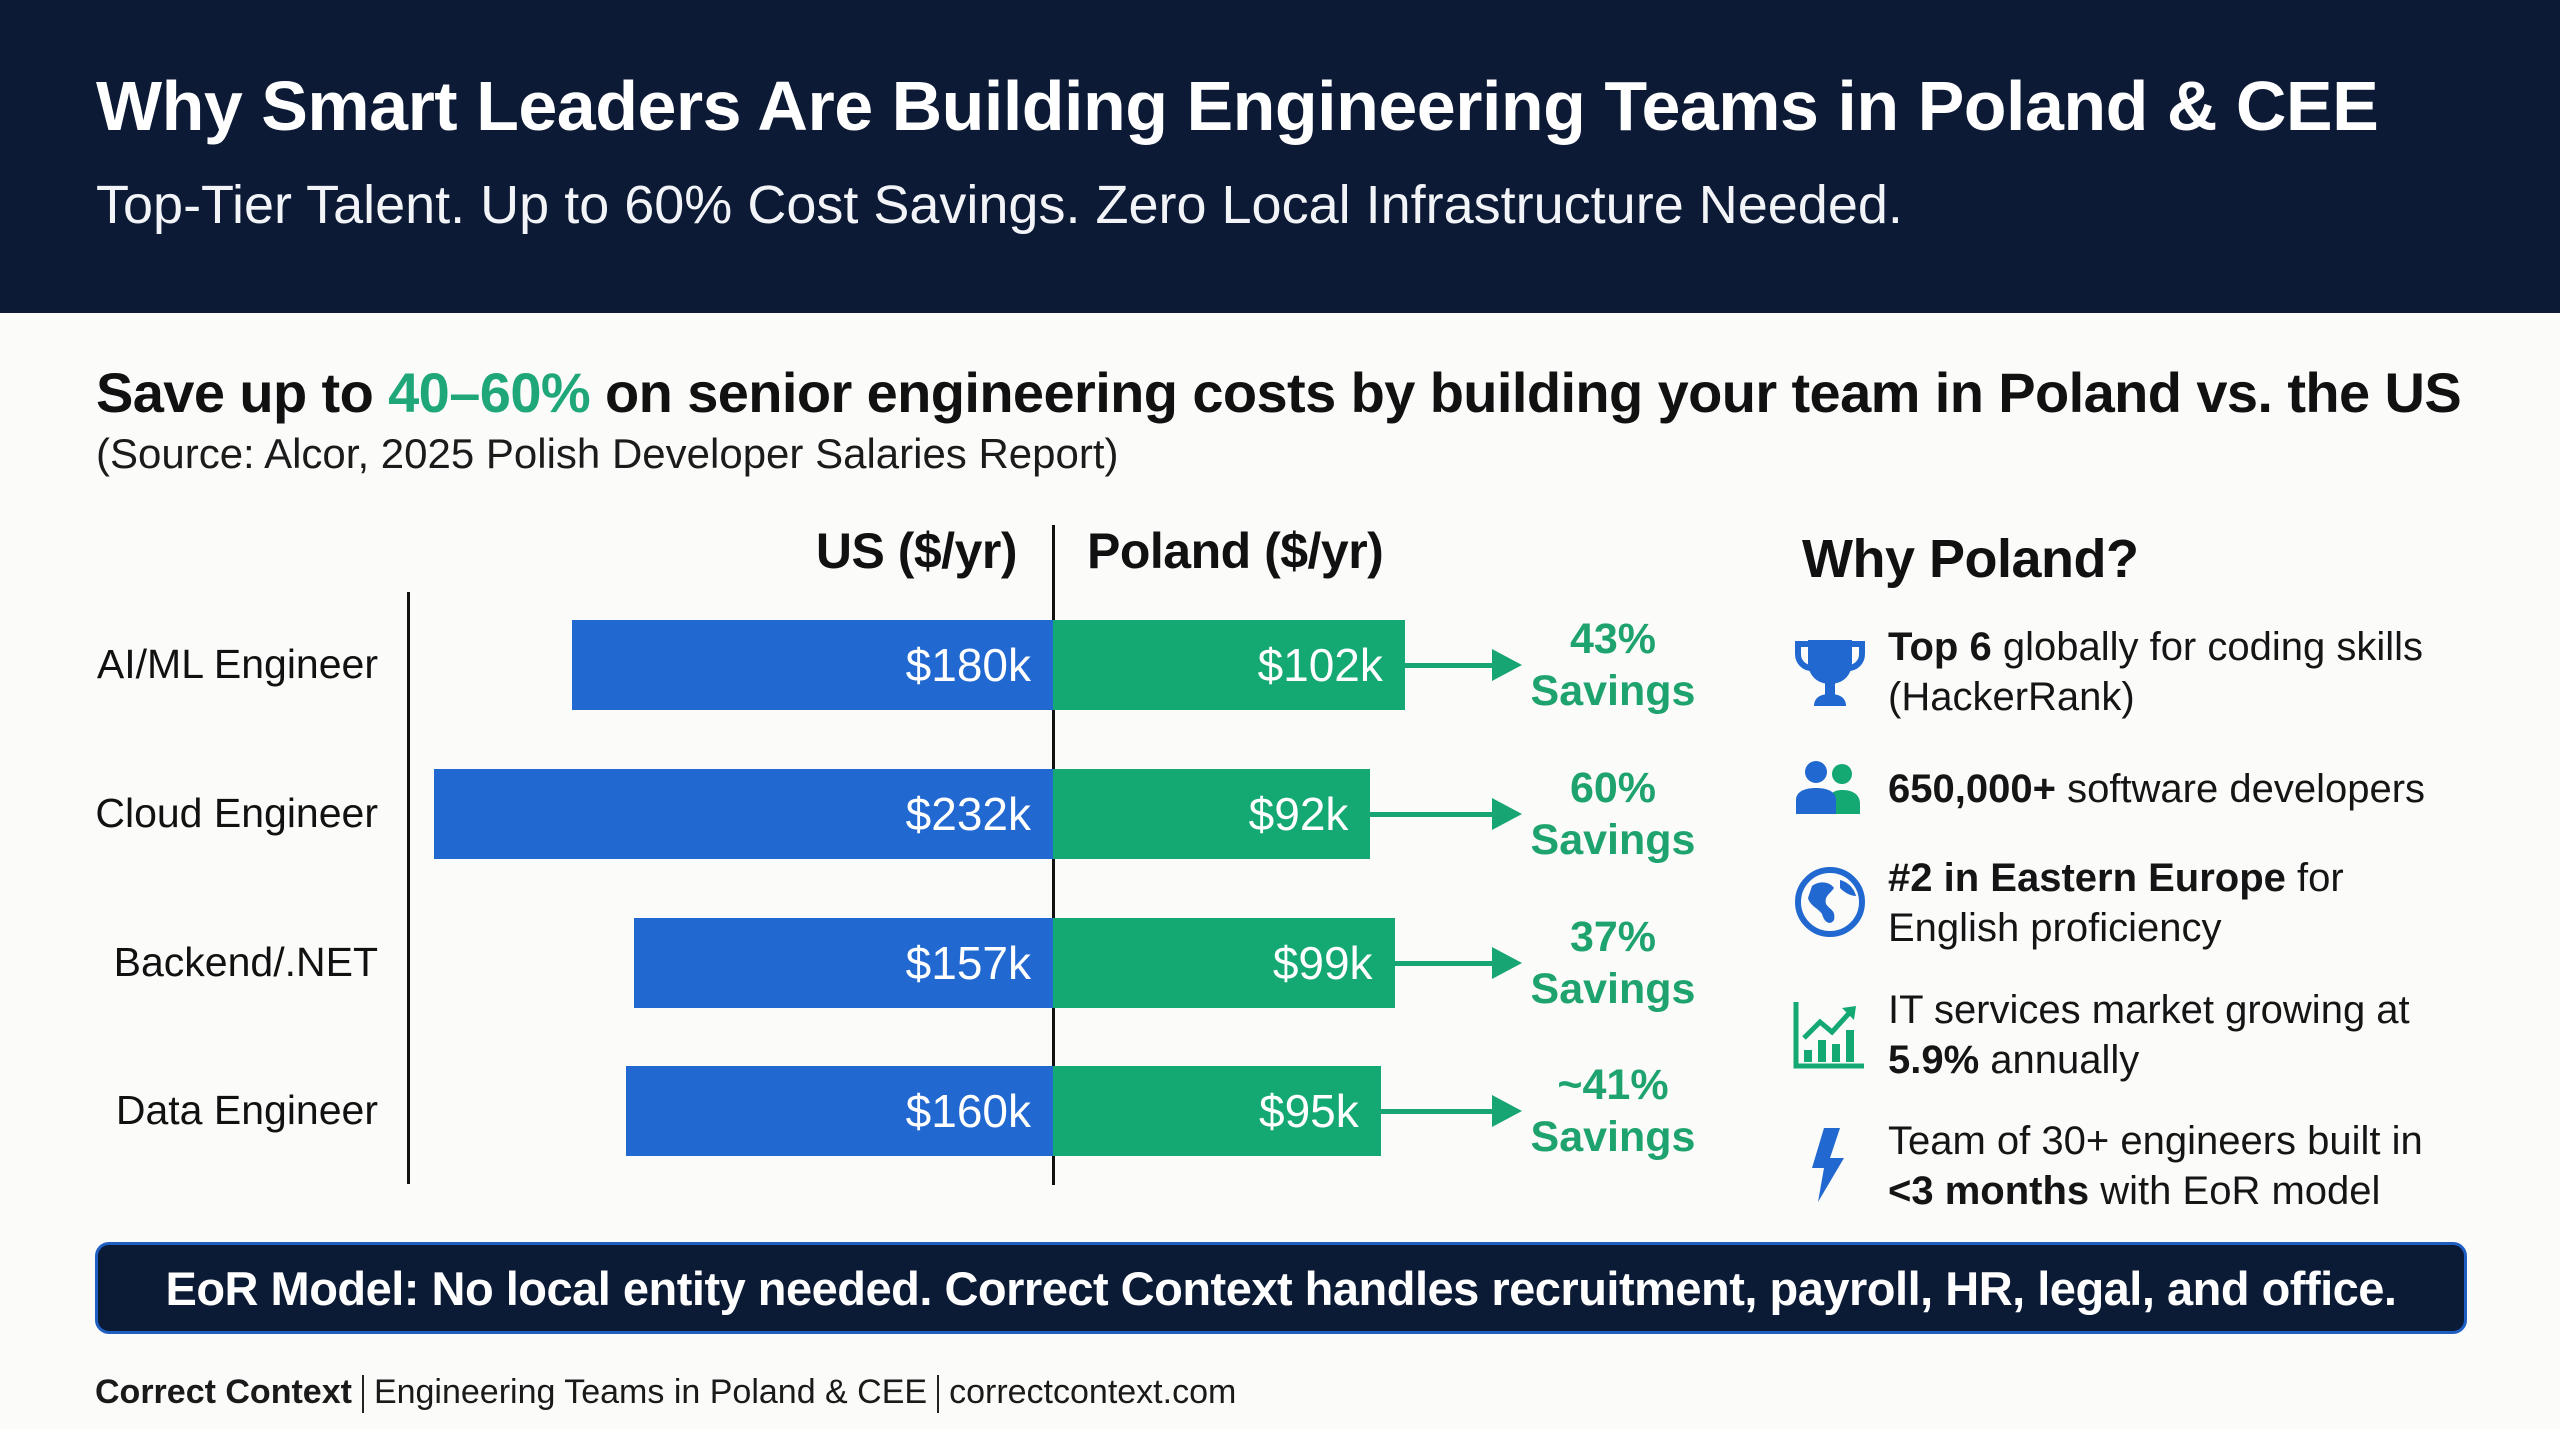 This screenshot has width=2560, height=1429. I want to click on why-item-text-line2: annually, so click(2059, 1060).